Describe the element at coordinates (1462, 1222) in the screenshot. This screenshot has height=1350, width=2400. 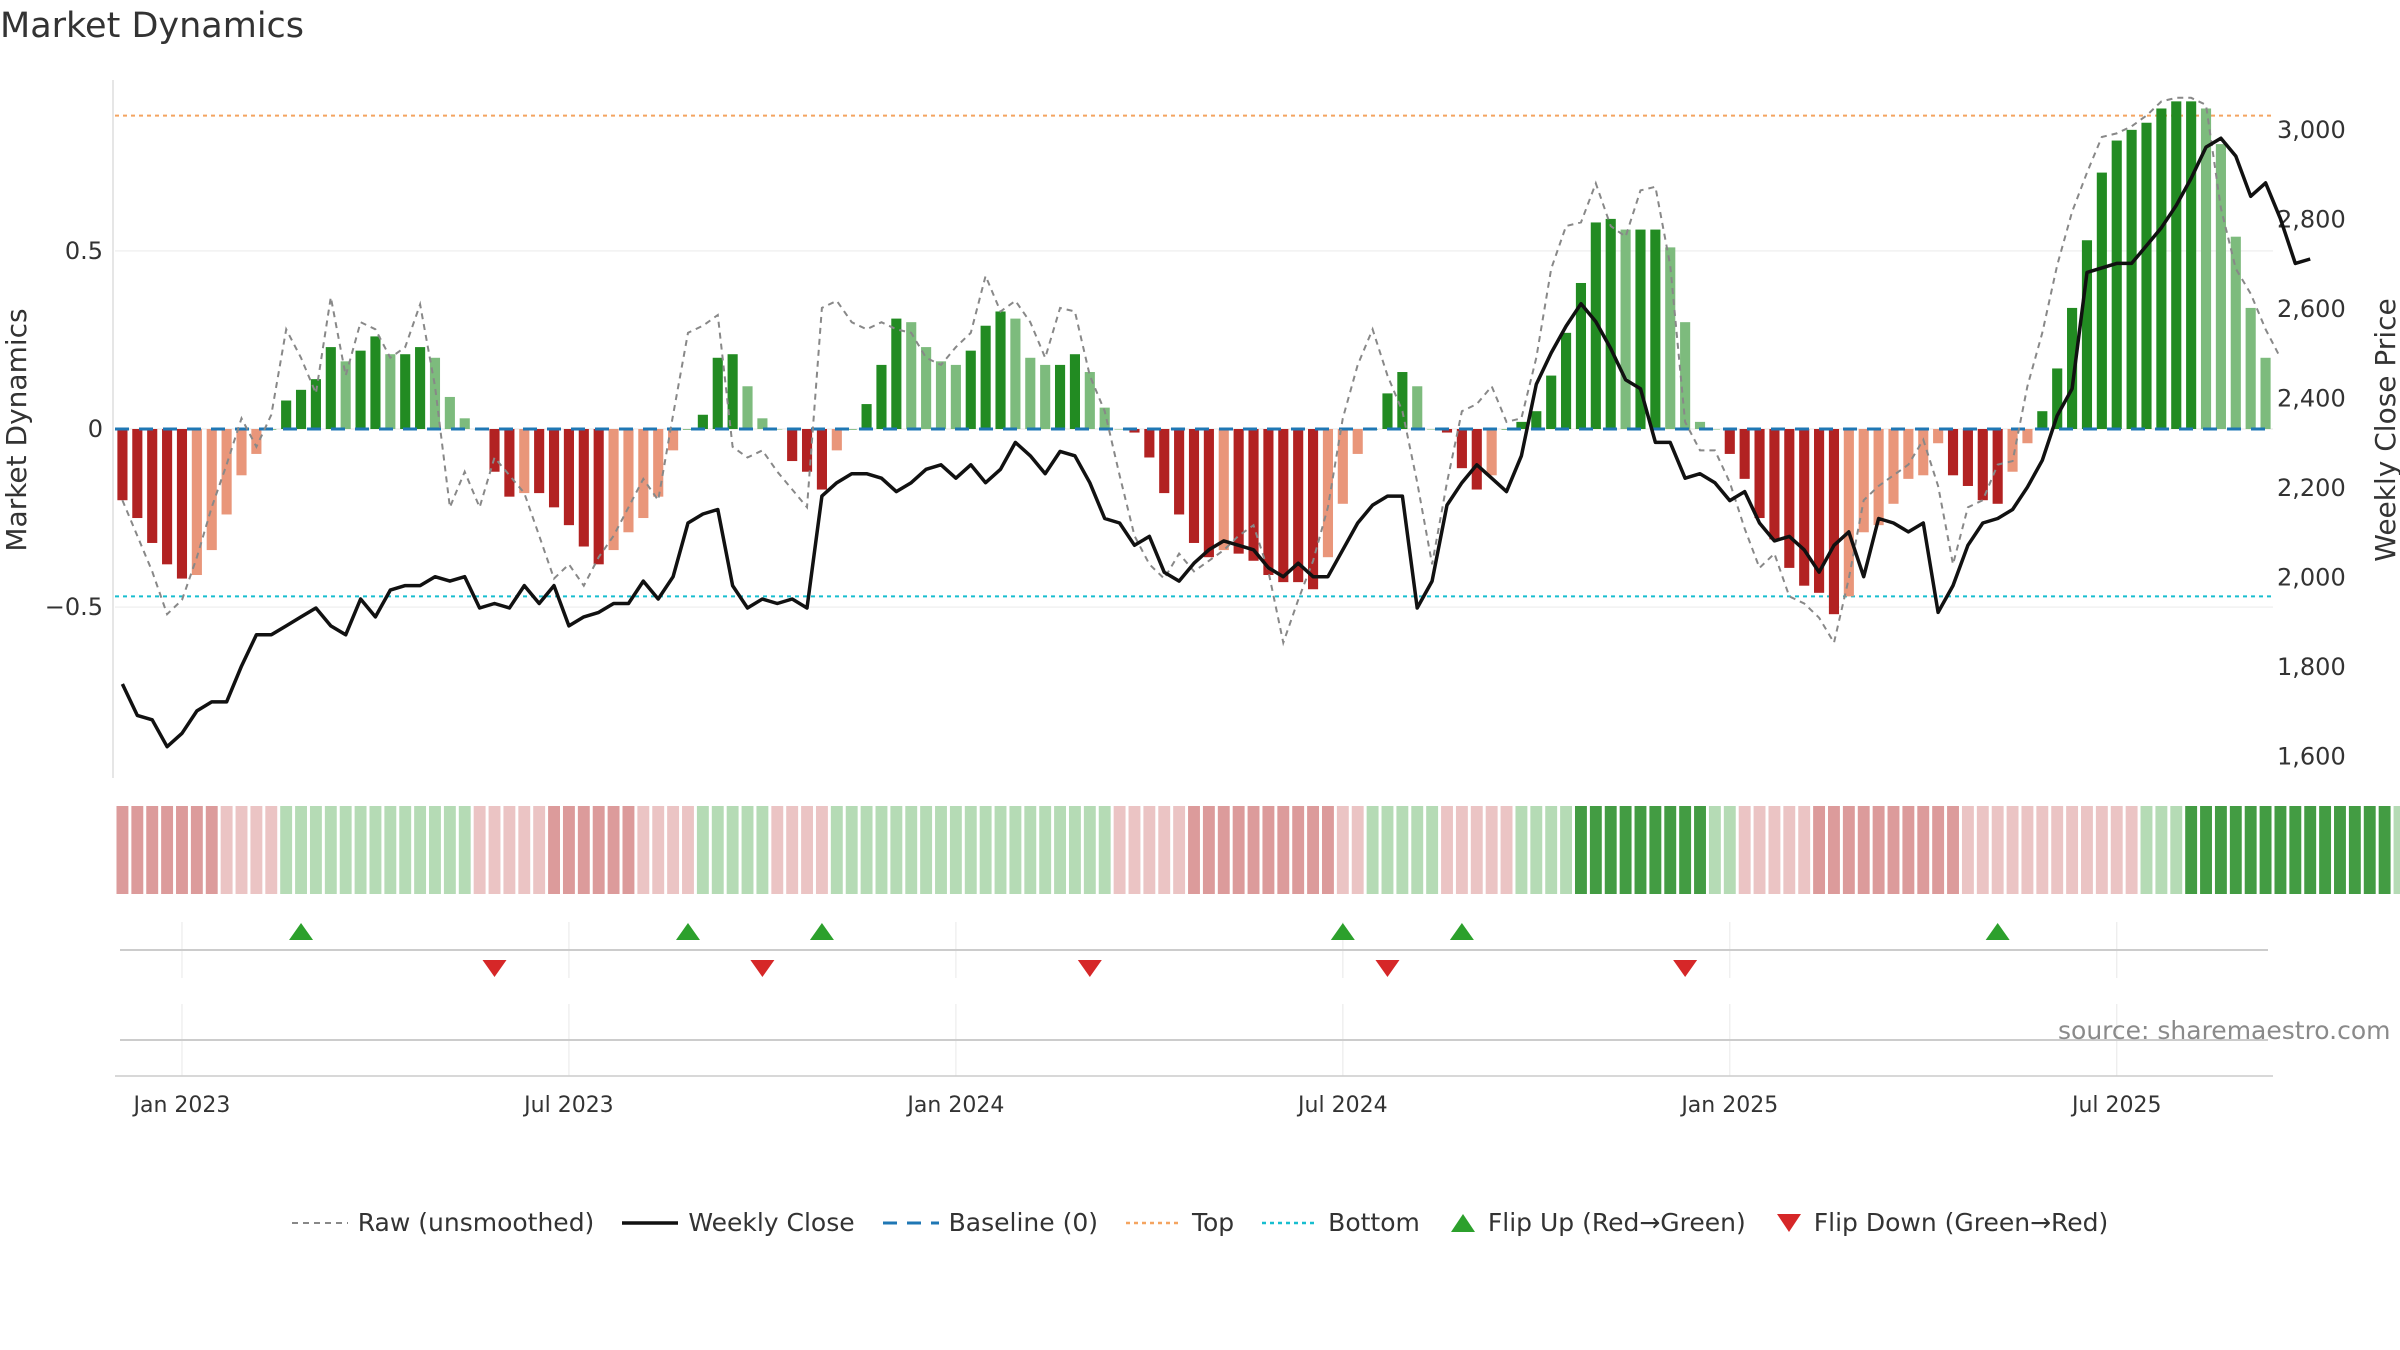
I see `green-up-triangle-icon` at that location.